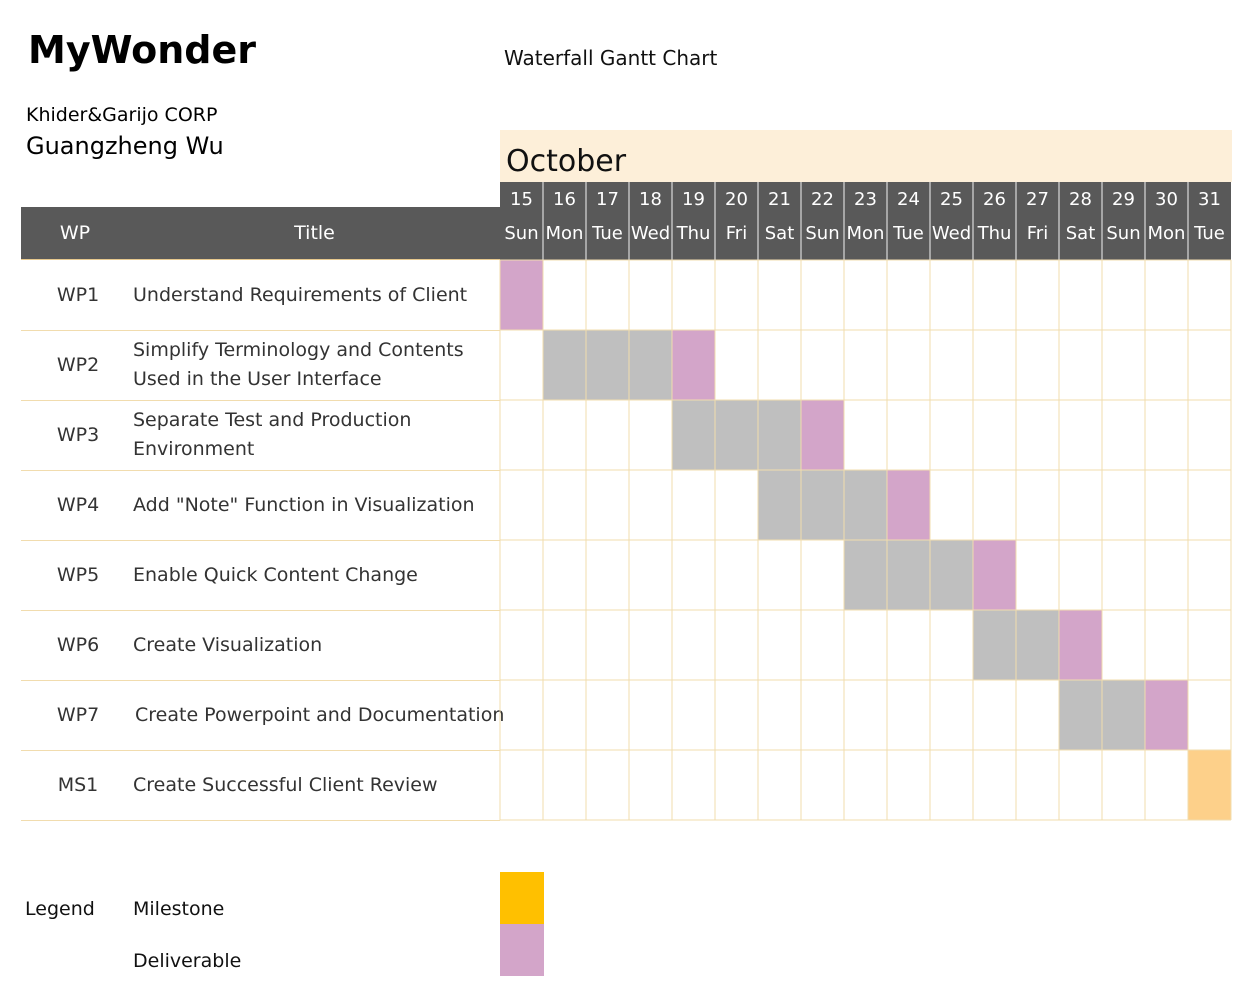 The image size is (1255, 999). Describe the element at coordinates (564, 199) in the screenshot. I see `day-number: 16` at that location.